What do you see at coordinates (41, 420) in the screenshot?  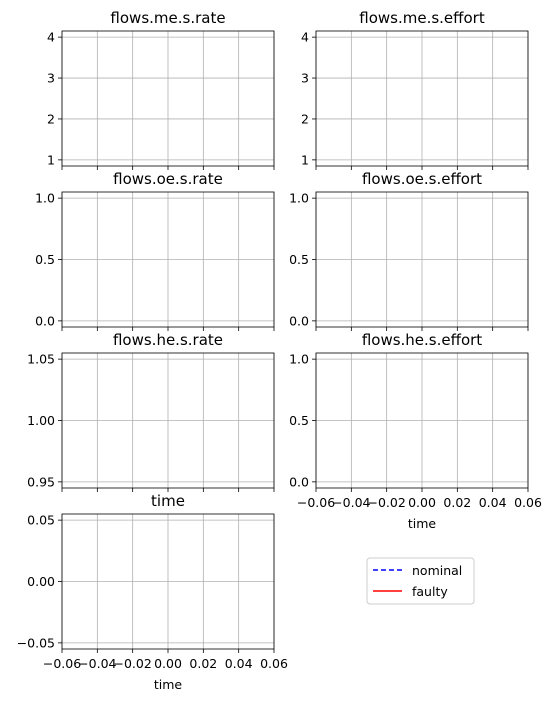 I see `y-tick-label: 1.00` at bounding box center [41, 420].